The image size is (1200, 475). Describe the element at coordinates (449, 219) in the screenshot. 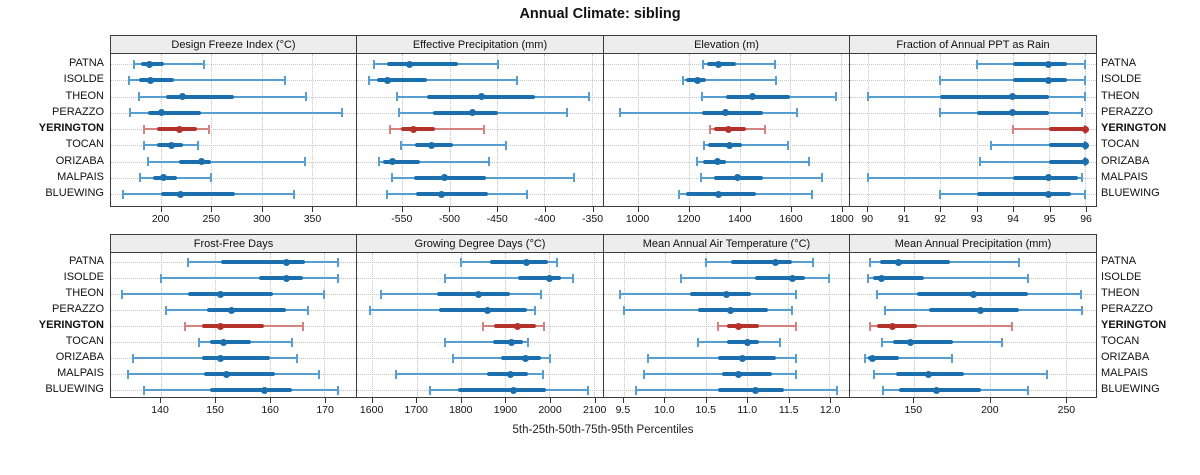

I see `axis-tick-label: -500` at that location.